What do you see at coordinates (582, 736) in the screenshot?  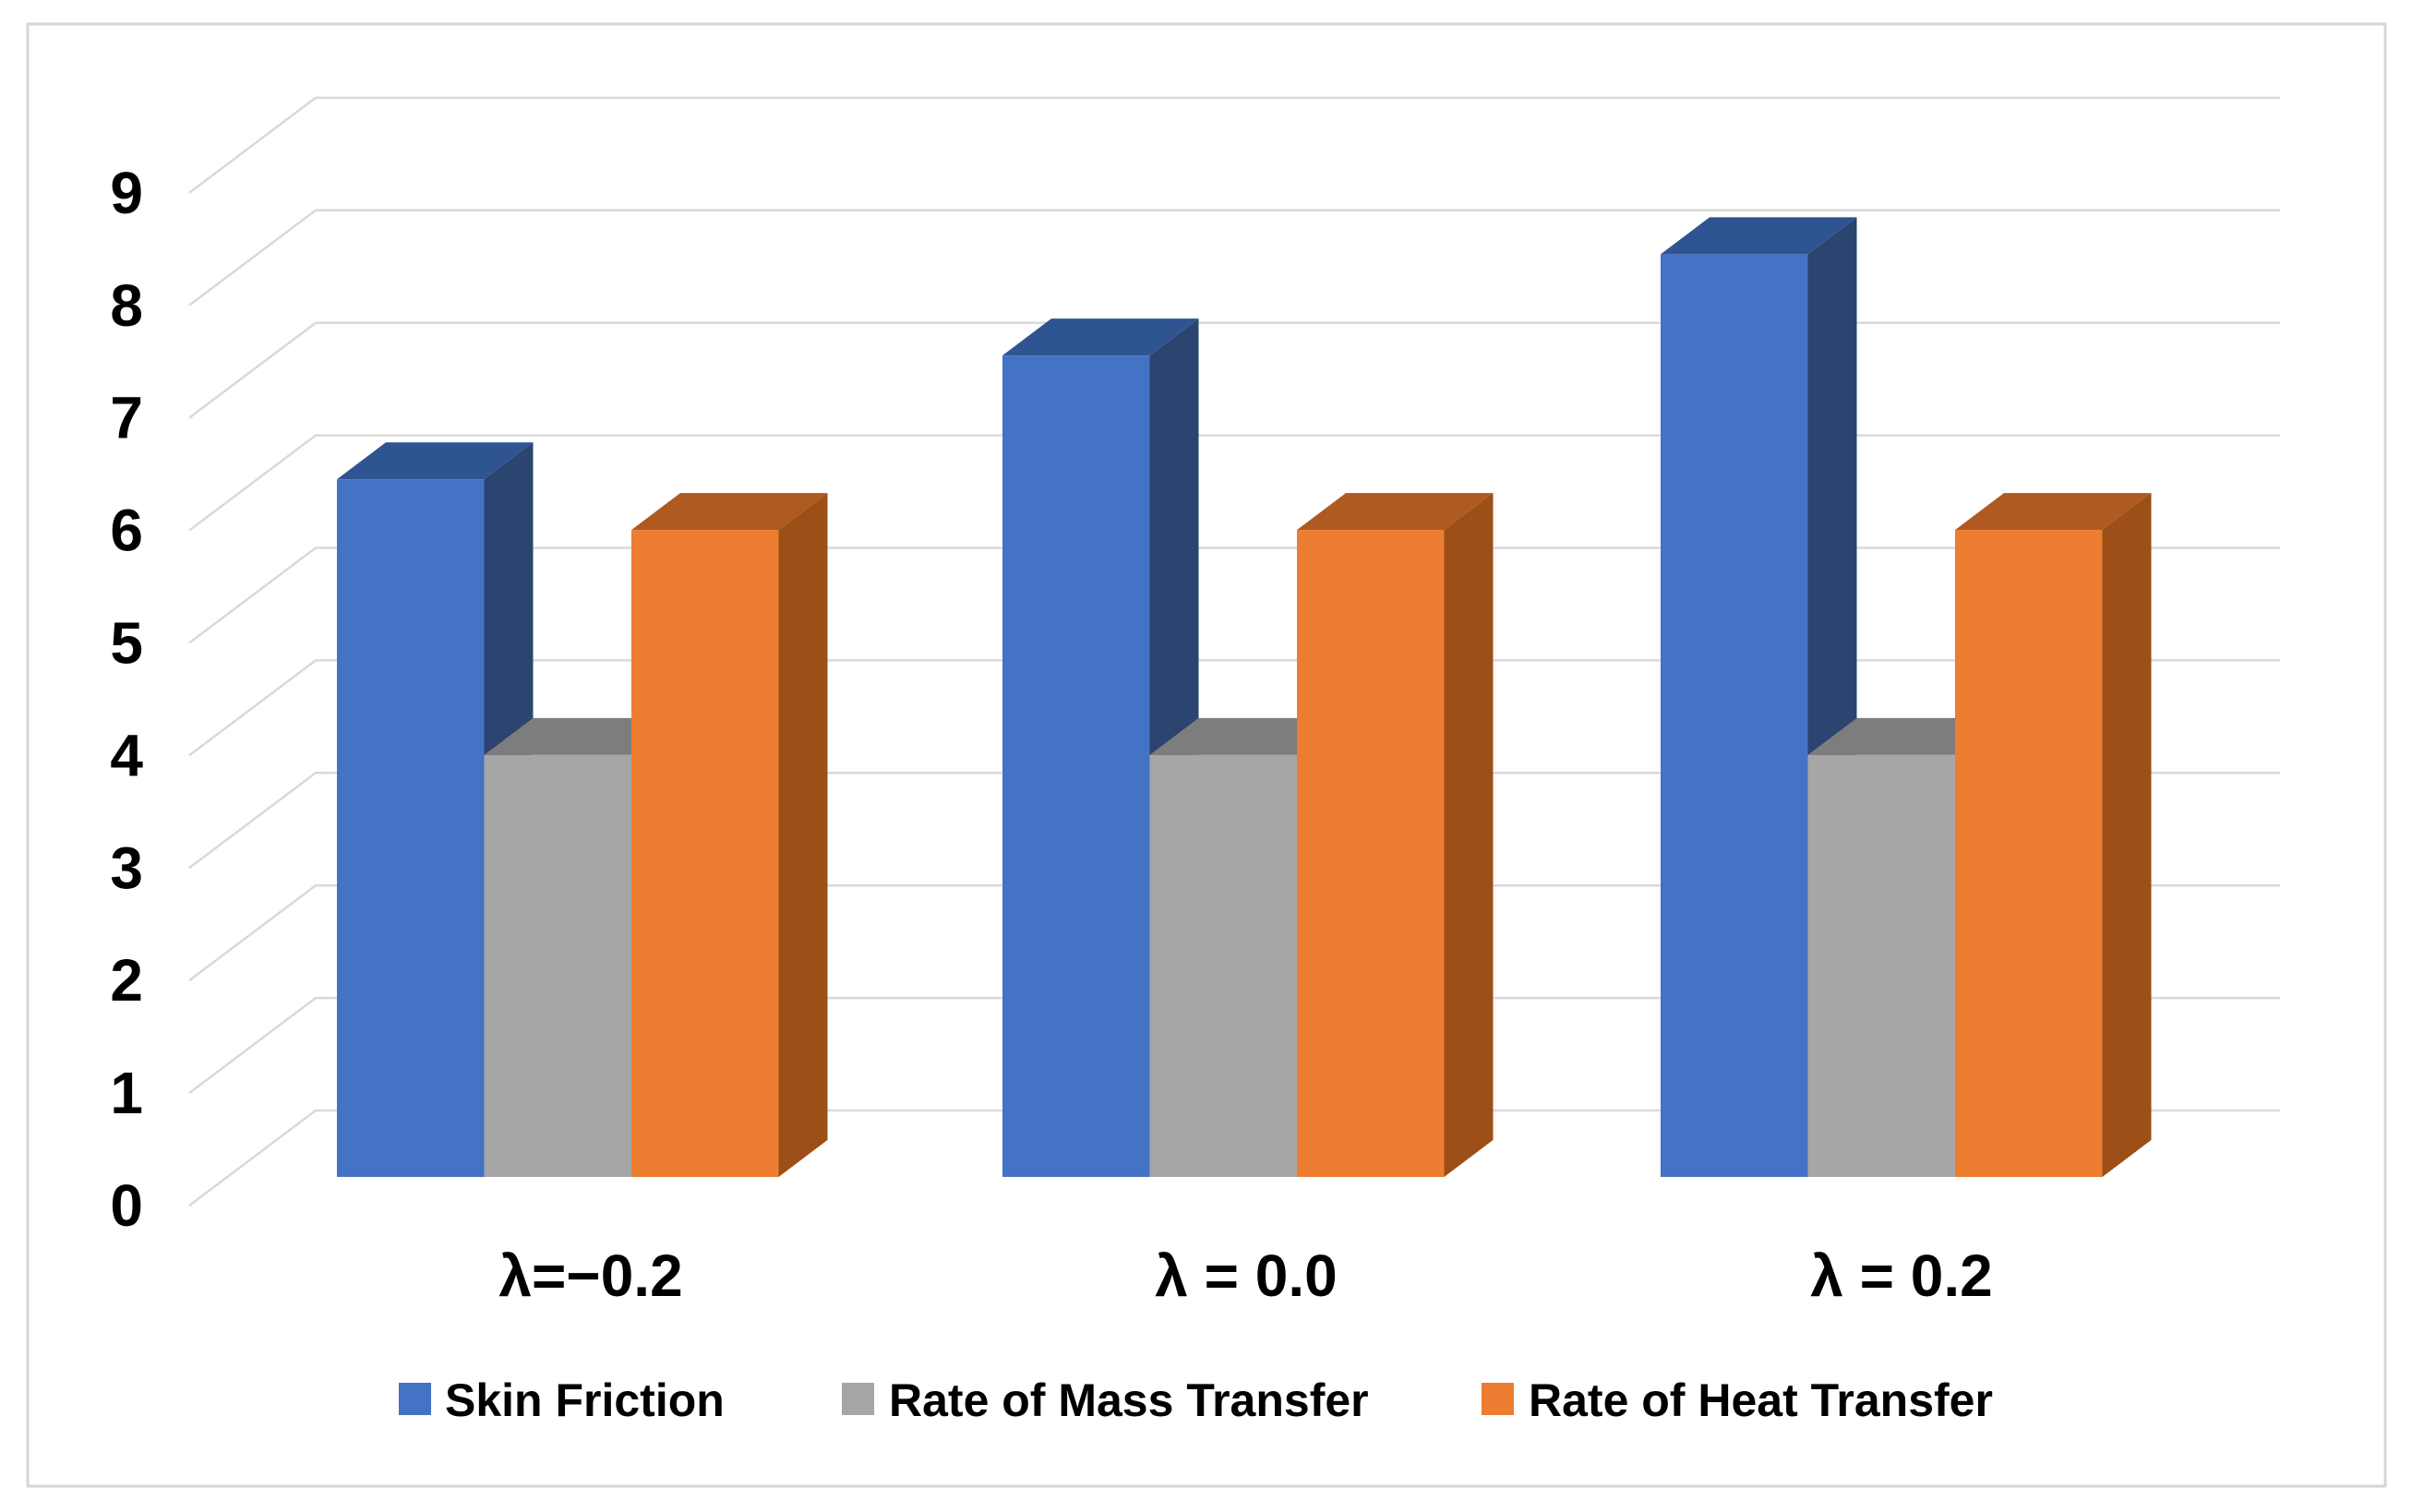 I see `bar-rate-of-mass-transfer-group1-top` at bounding box center [582, 736].